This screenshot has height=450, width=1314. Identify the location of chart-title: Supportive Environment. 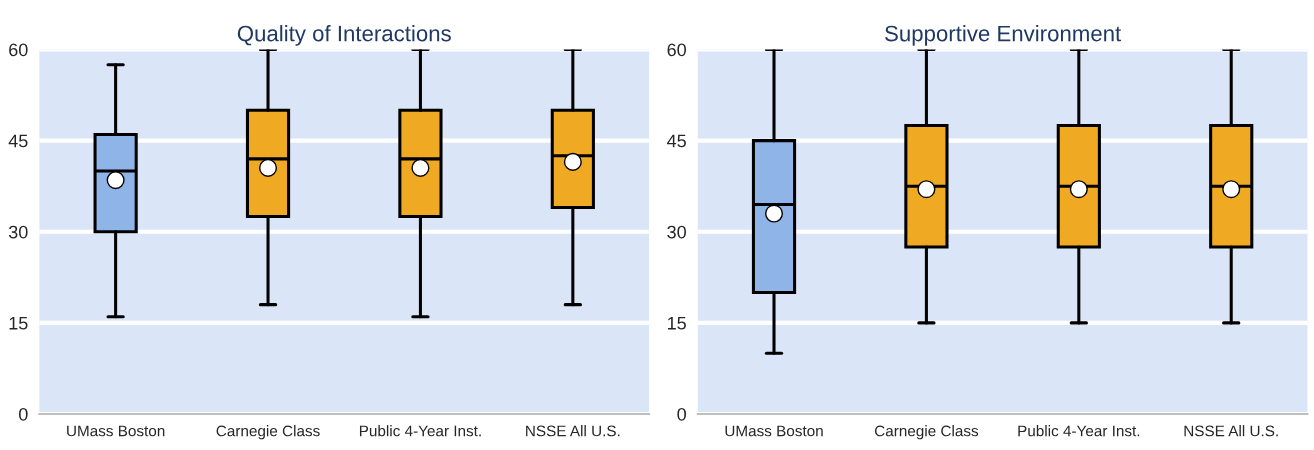
(1003, 35).